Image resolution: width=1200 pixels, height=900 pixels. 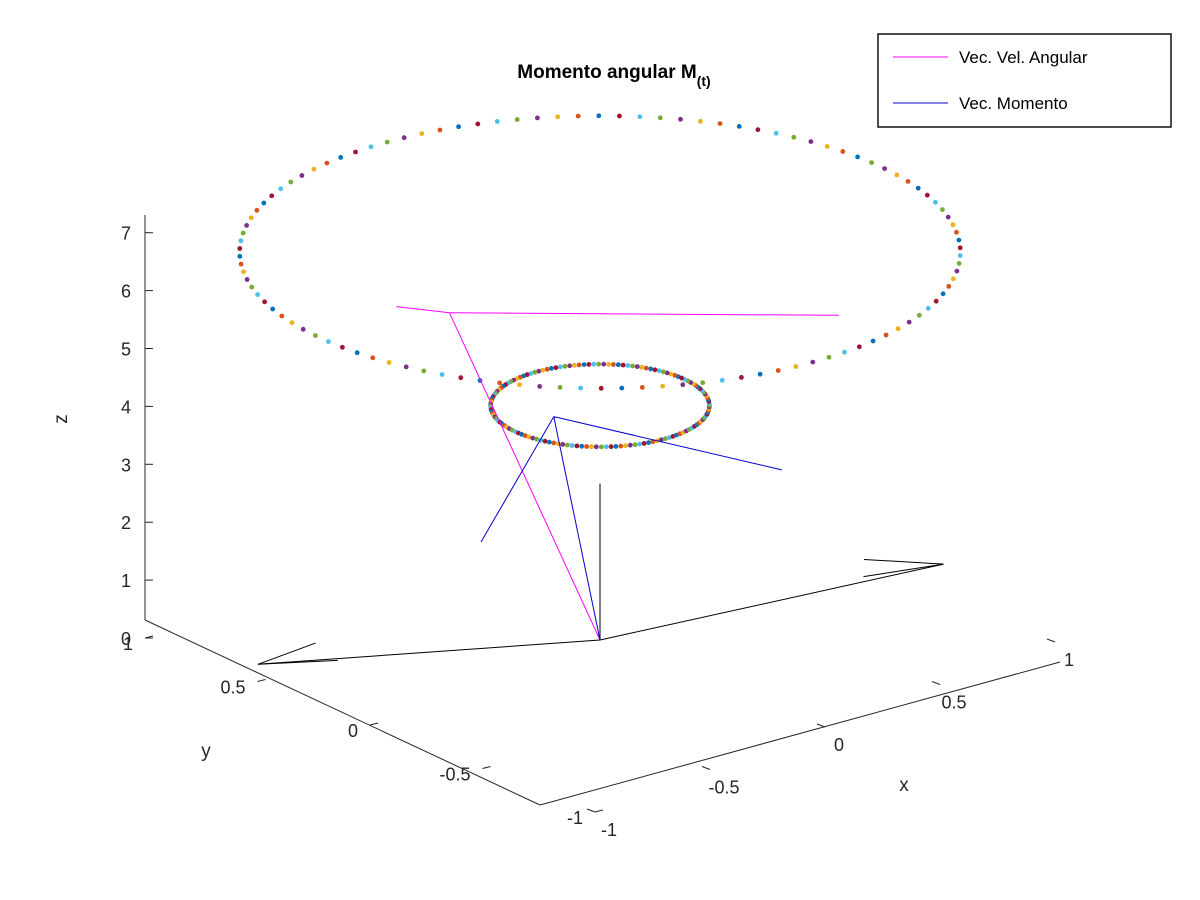 I want to click on legend-label-angular-velocity: Vec. Vel. Angular, so click(x=1023, y=57).